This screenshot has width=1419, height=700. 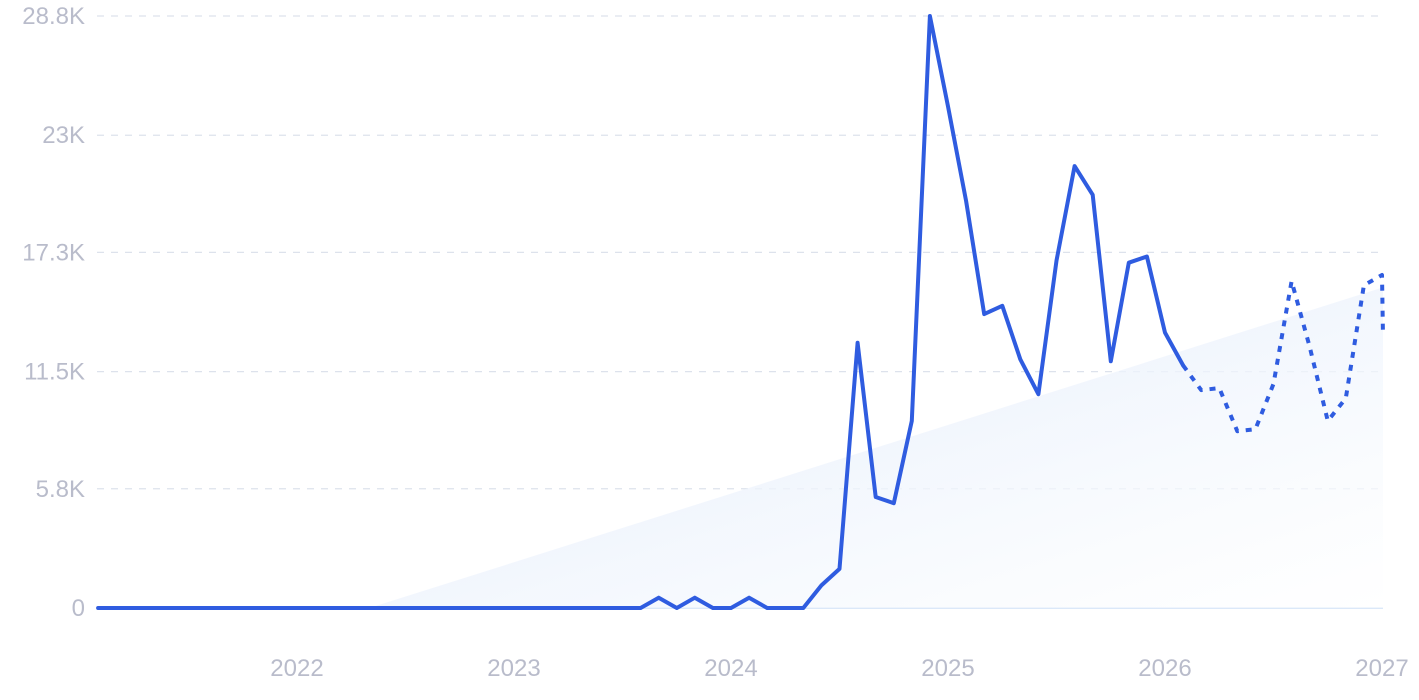 What do you see at coordinates (839, 668) in the screenshot?
I see `x-axis-ticks: 2022 2023 2024 2025 2026 2027` at bounding box center [839, 668].